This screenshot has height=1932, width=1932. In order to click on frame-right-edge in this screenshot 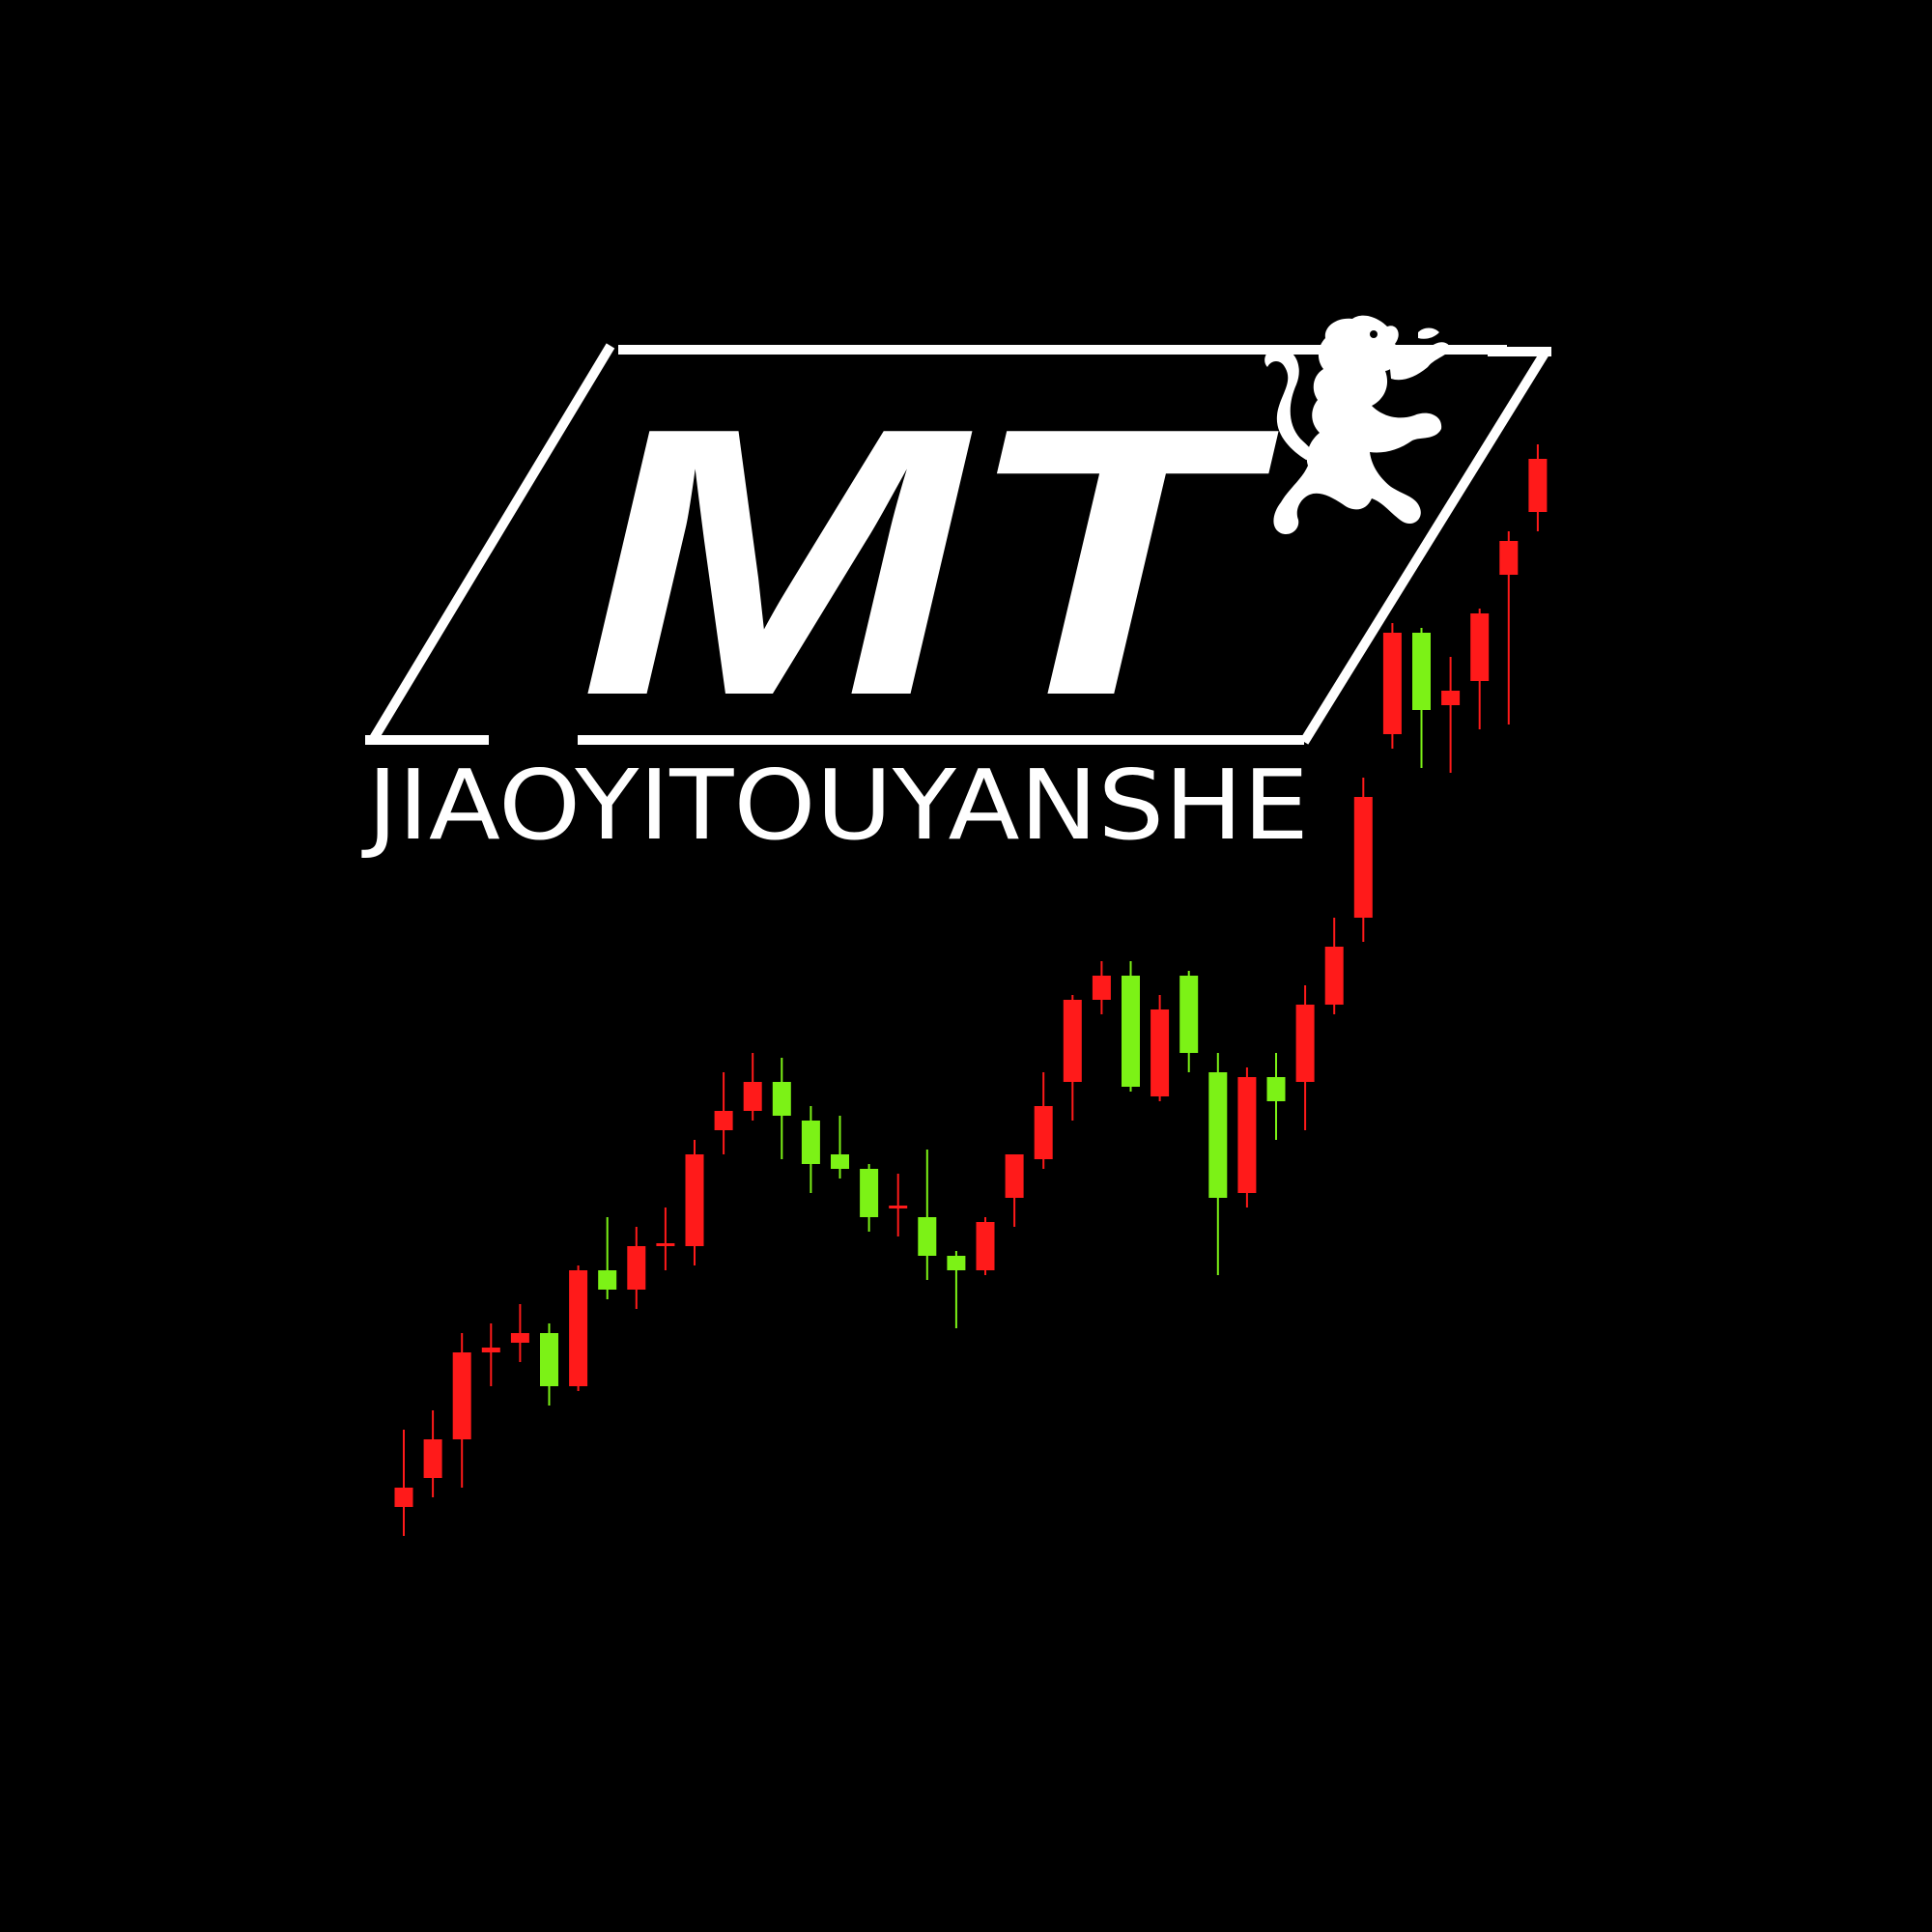, I will do `click(1424, 547)`.